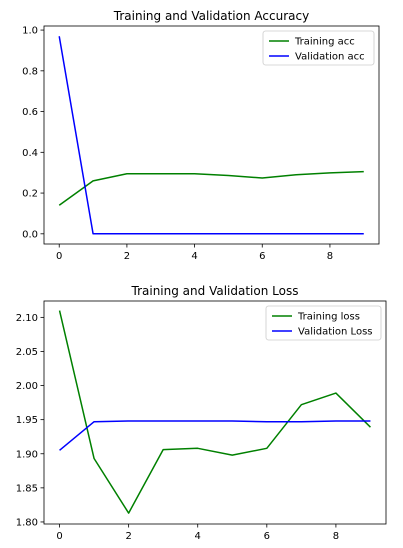  Describe the element at coordinates (27, 318) in the screenshot. I see `y-tick-label: 2.10` at that location.